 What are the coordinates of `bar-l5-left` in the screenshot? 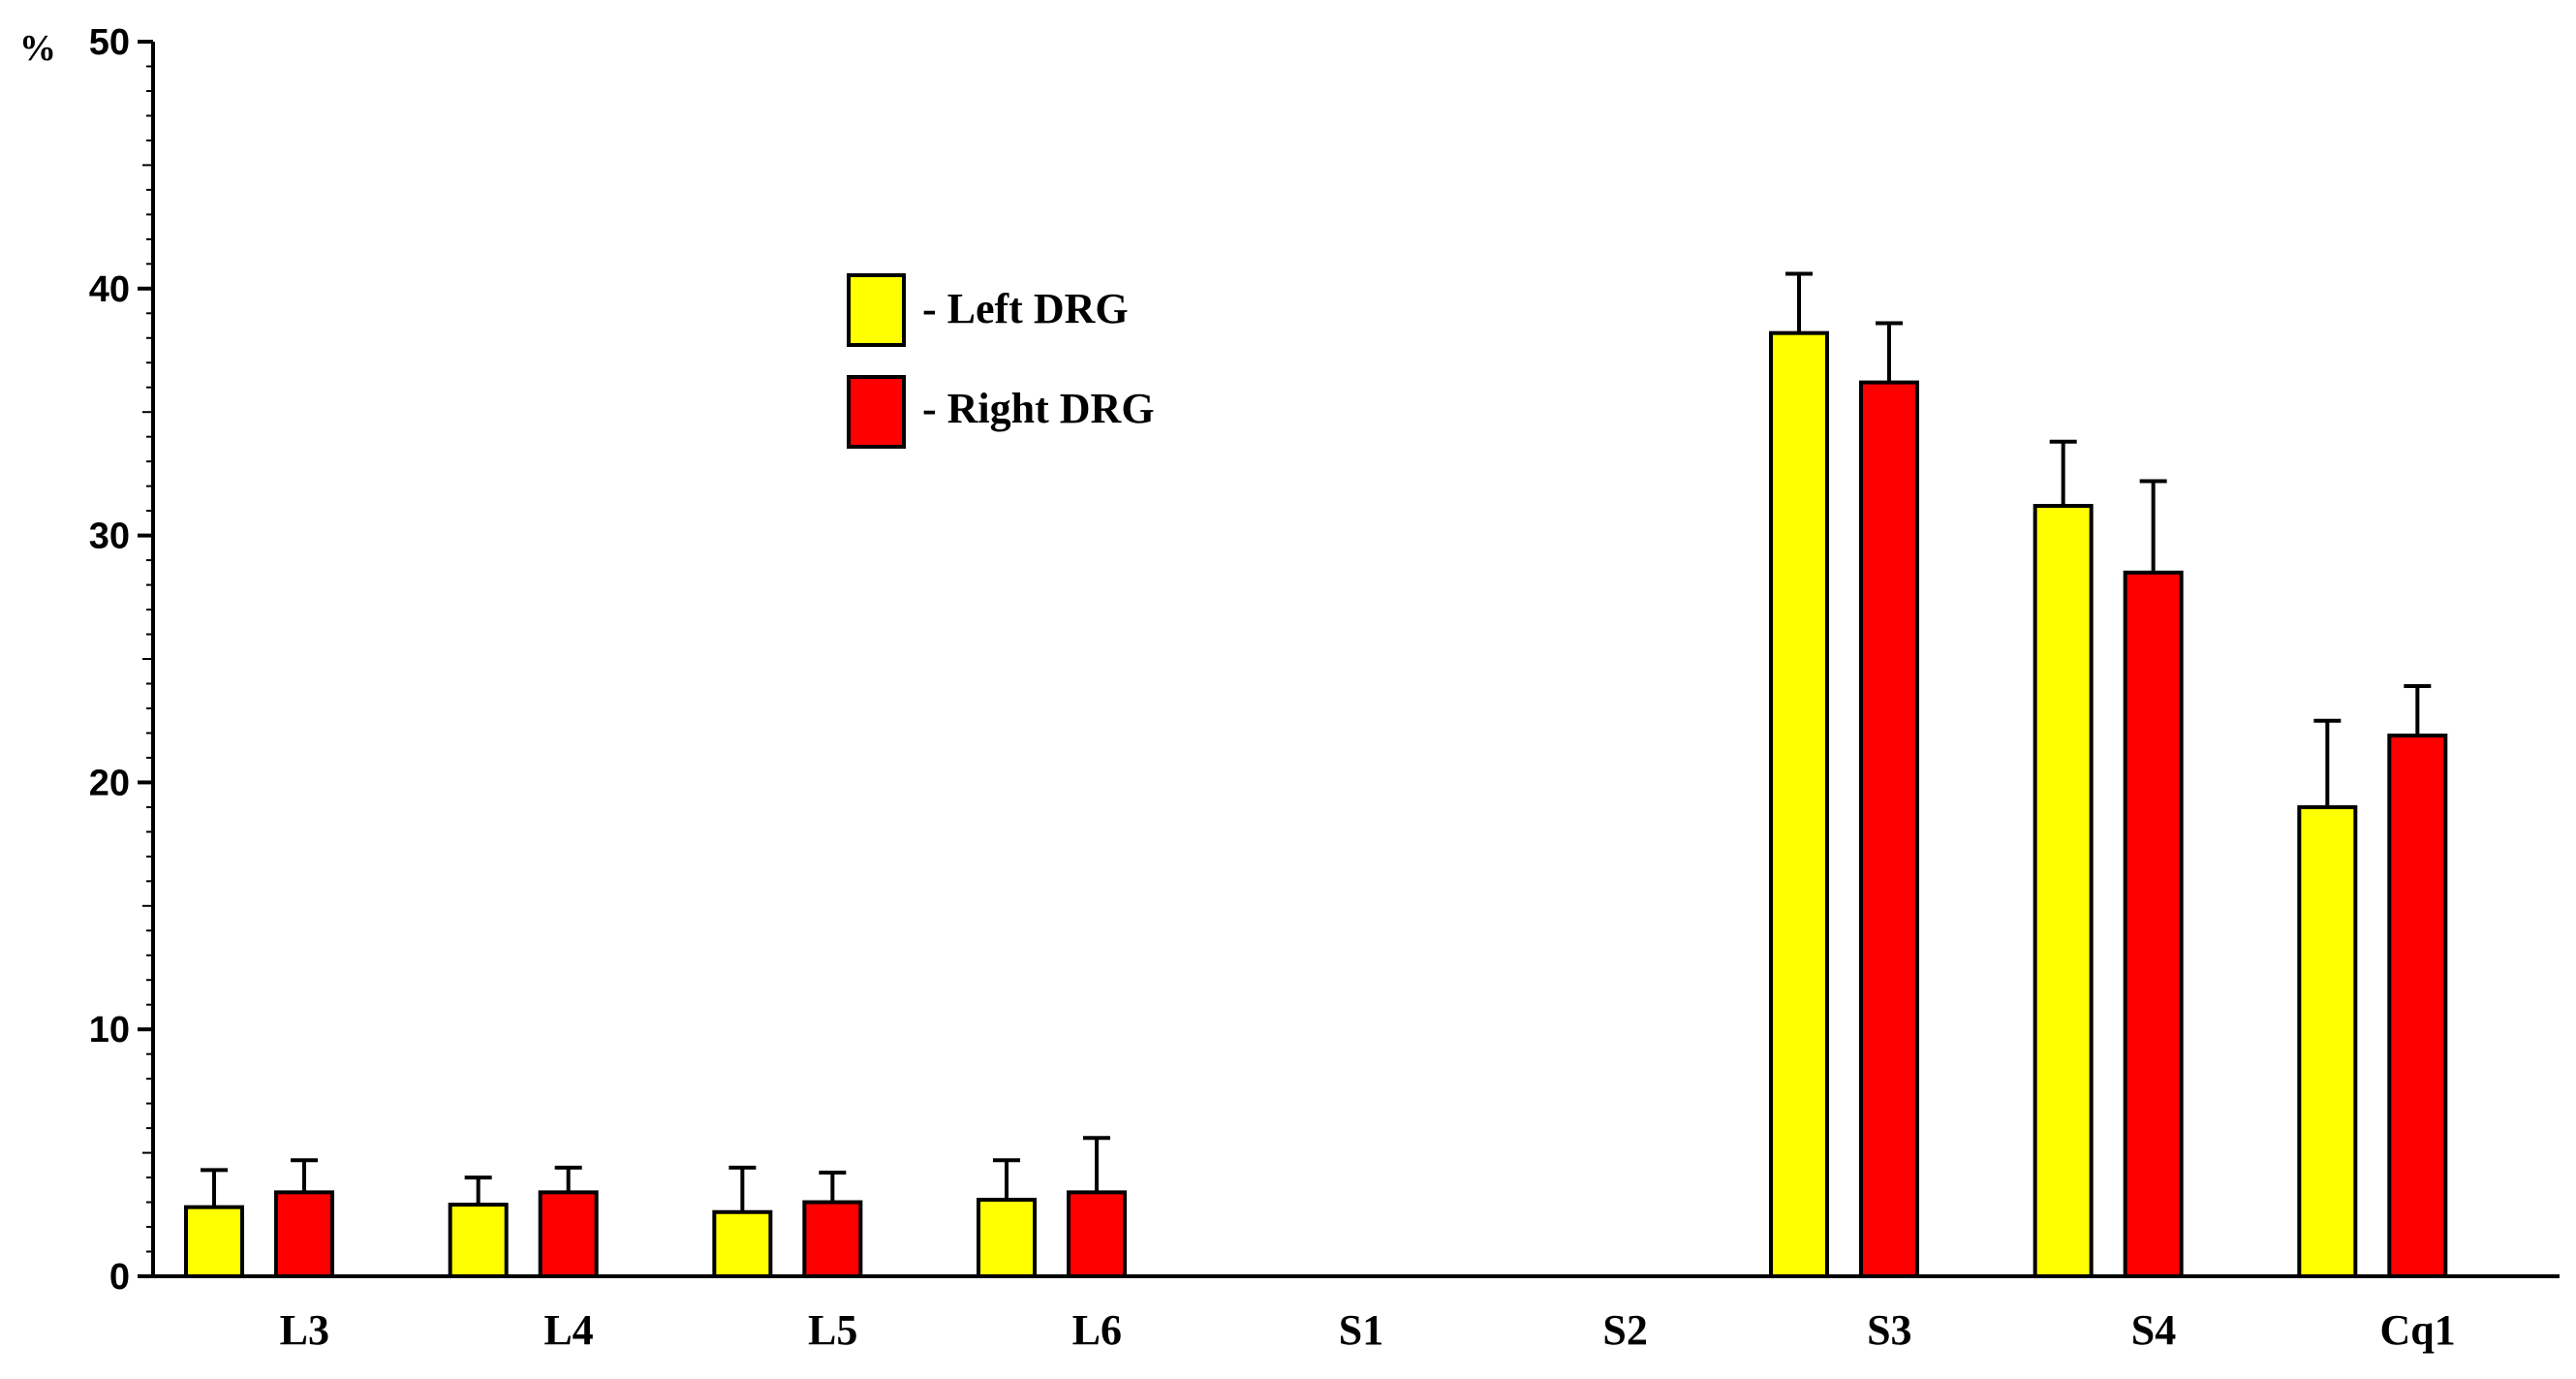 It's located at (742, 1243).